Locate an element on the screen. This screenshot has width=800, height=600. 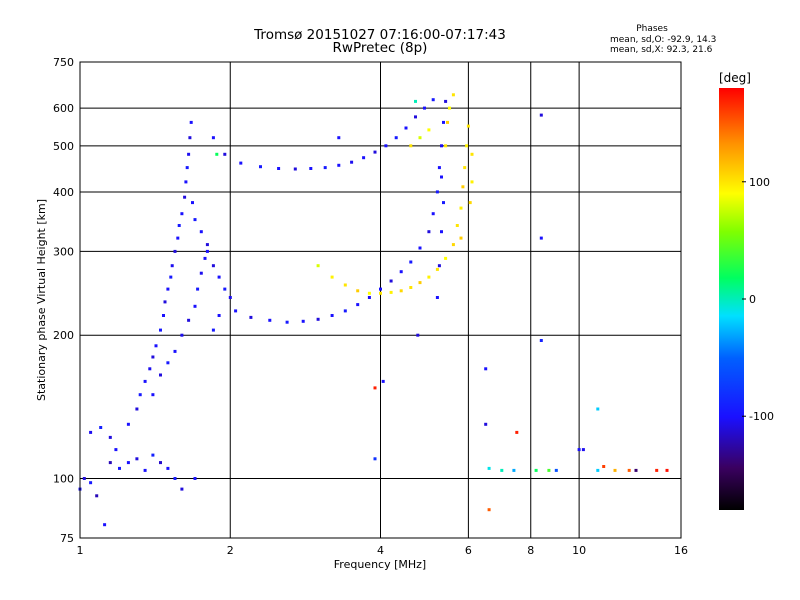
x-axis-label: Frequency [MHz] is located at coordinates (380, 564).